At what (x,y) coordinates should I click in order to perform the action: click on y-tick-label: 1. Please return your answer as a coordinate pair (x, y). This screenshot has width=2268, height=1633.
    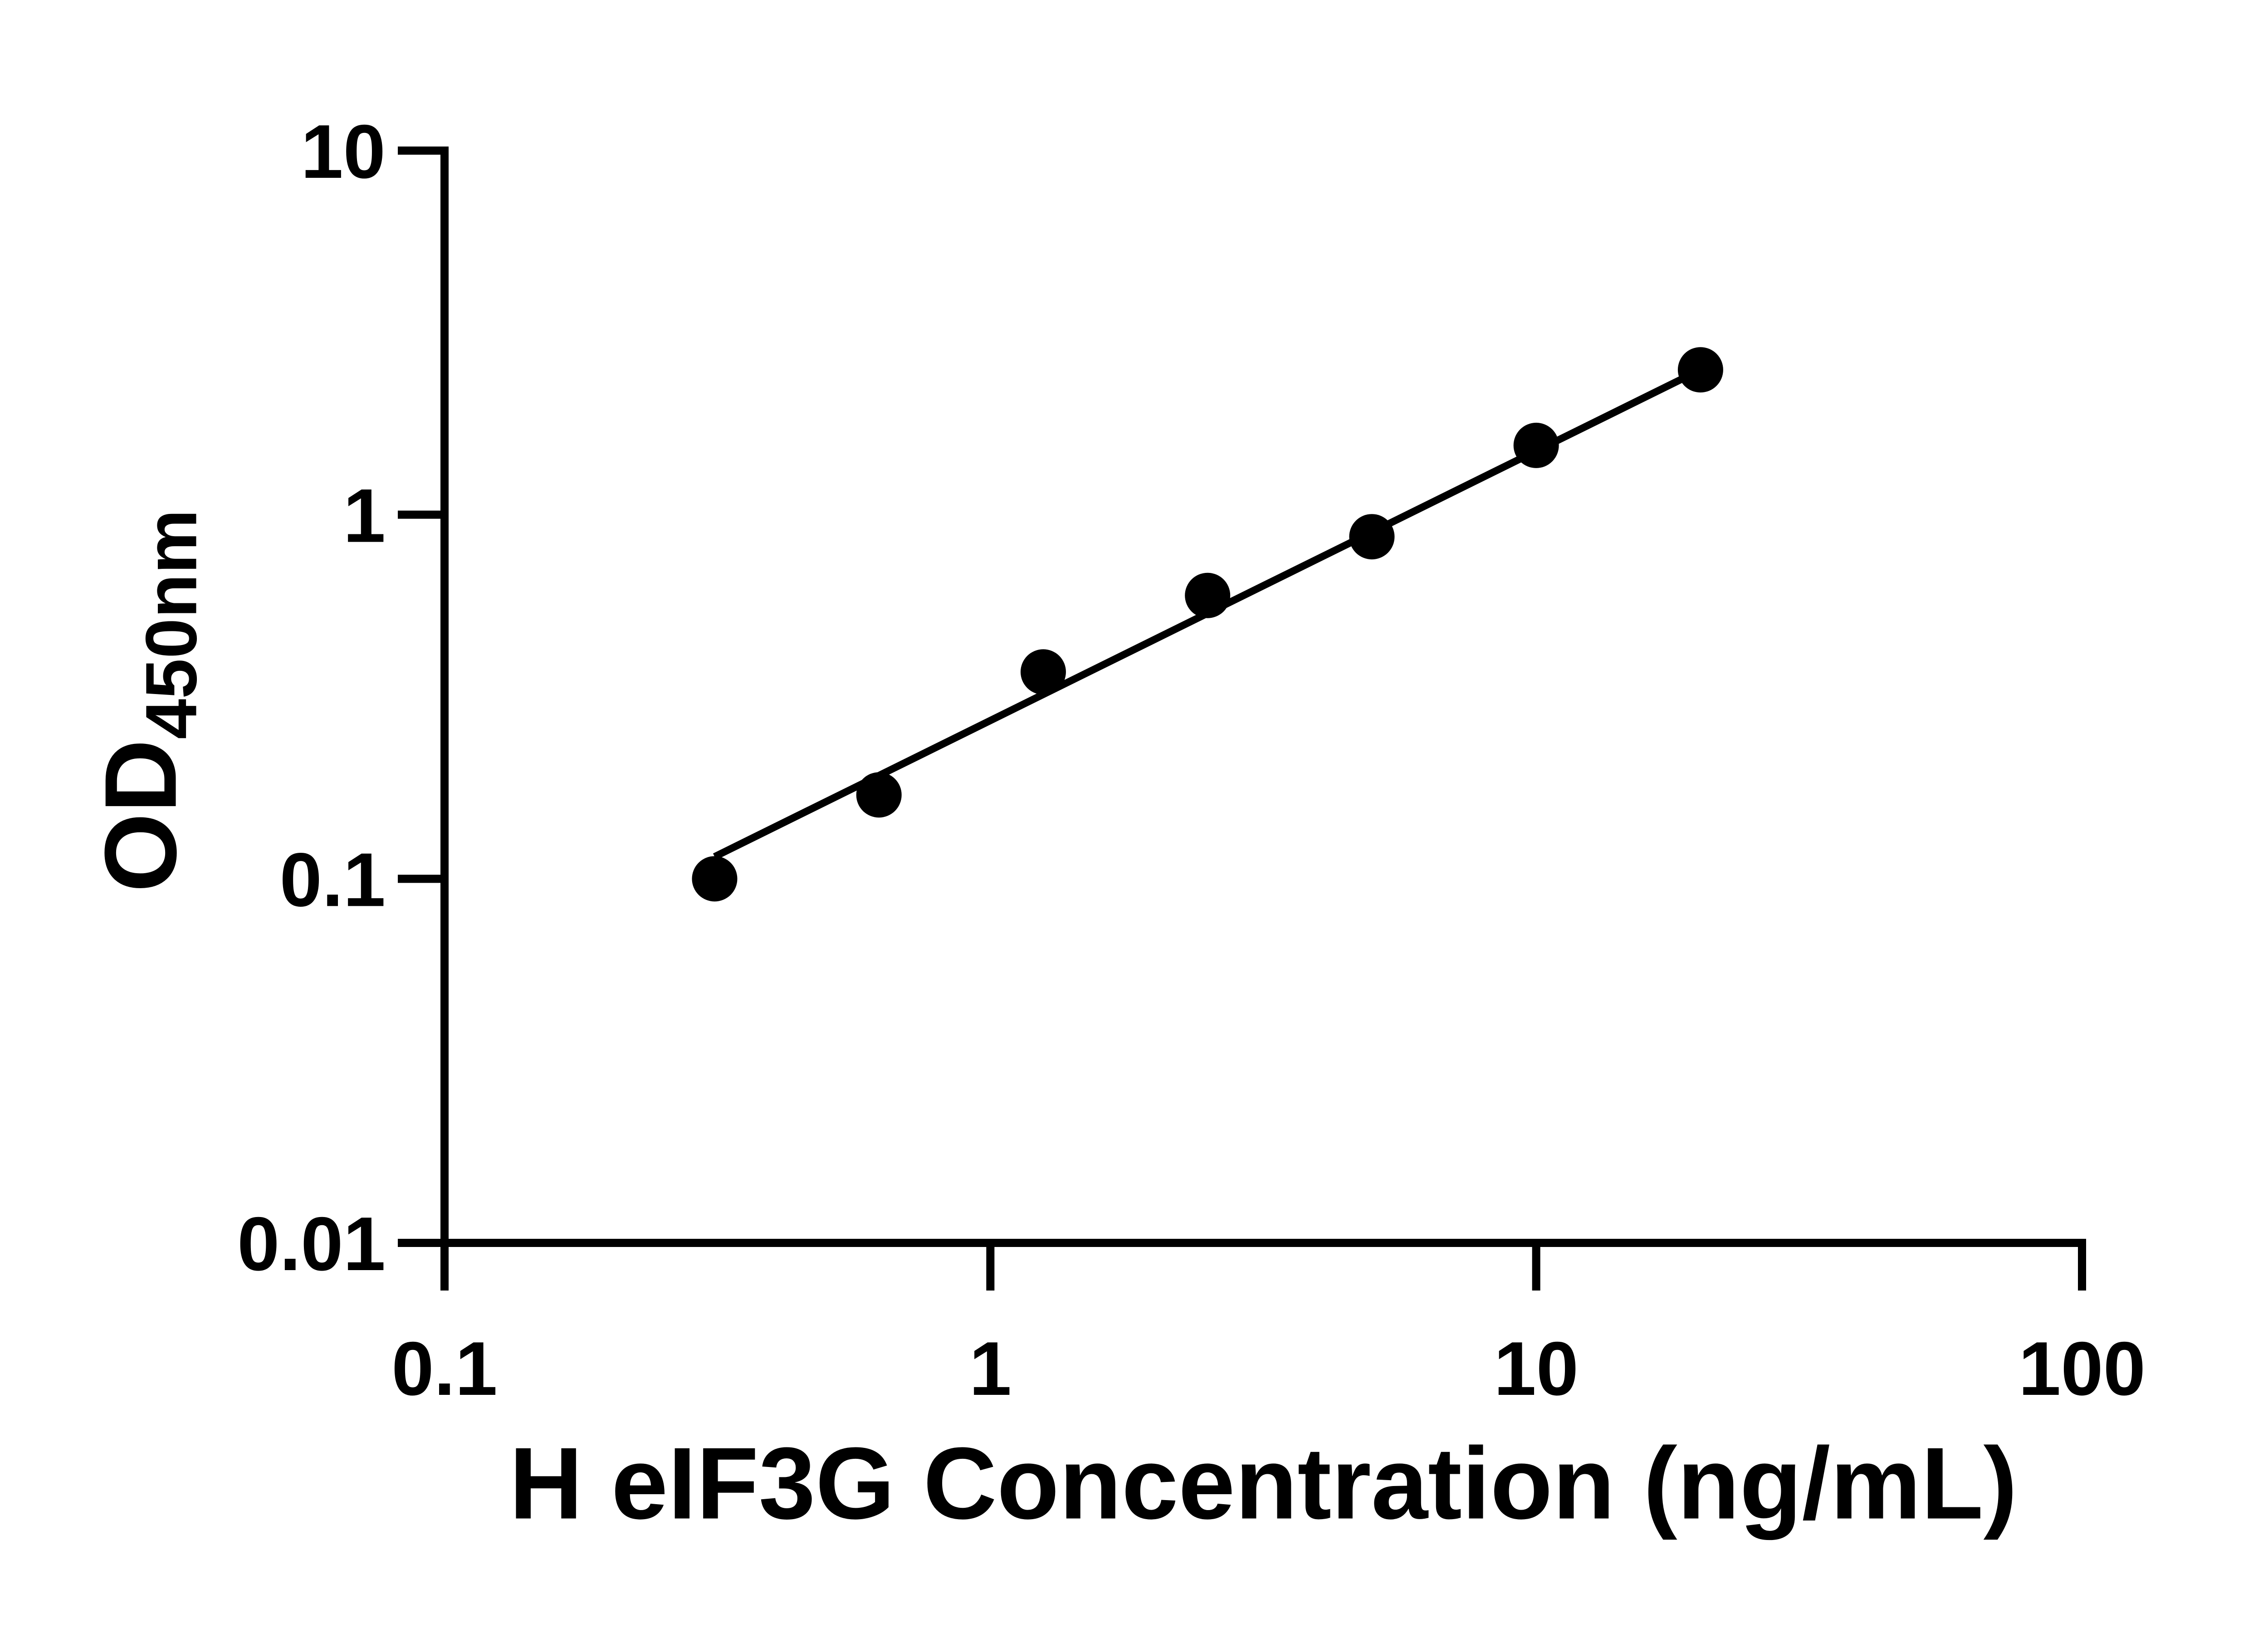
    Looking at the image, I should click on (365, 515).